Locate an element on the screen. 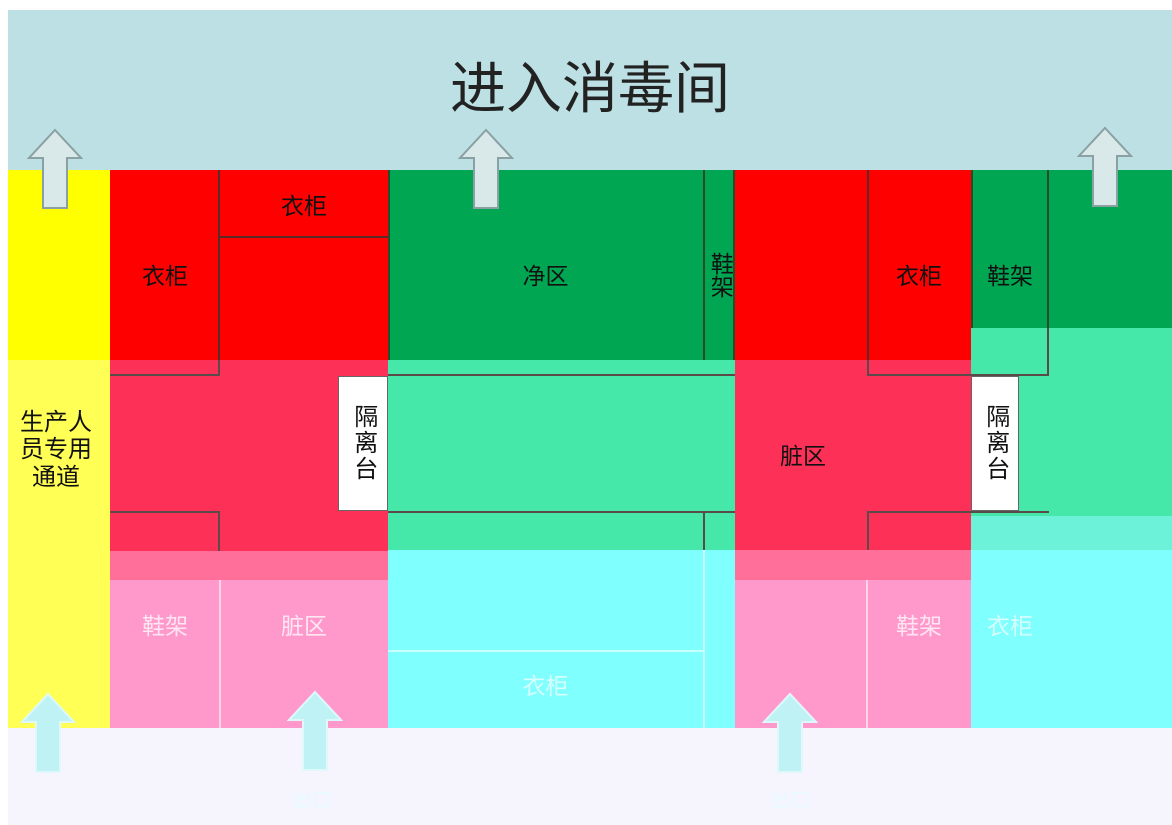 This screenshot has width=1172, height=825. header-title: 进入消毒间 is located at coordinates (590, 89).